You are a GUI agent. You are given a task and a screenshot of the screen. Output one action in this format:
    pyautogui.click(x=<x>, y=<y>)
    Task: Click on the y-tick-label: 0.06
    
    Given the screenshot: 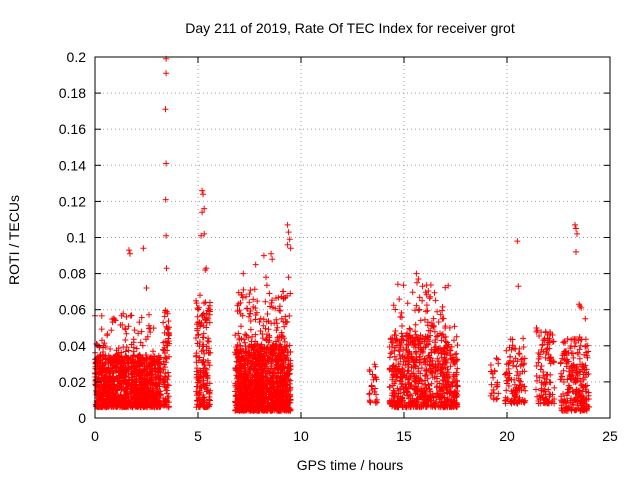 What is the action you would take?
    pyautogui.click(x=72, y=310)
    